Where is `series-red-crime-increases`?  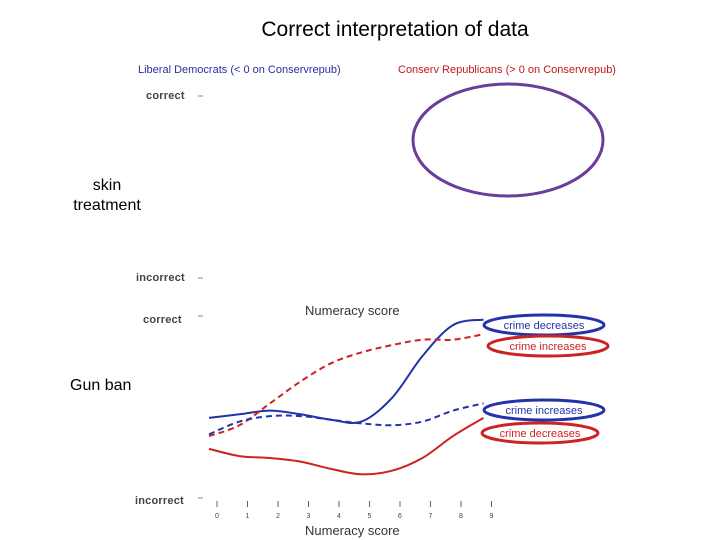 series-red-crime-increases is located at coordinates (346, 385).